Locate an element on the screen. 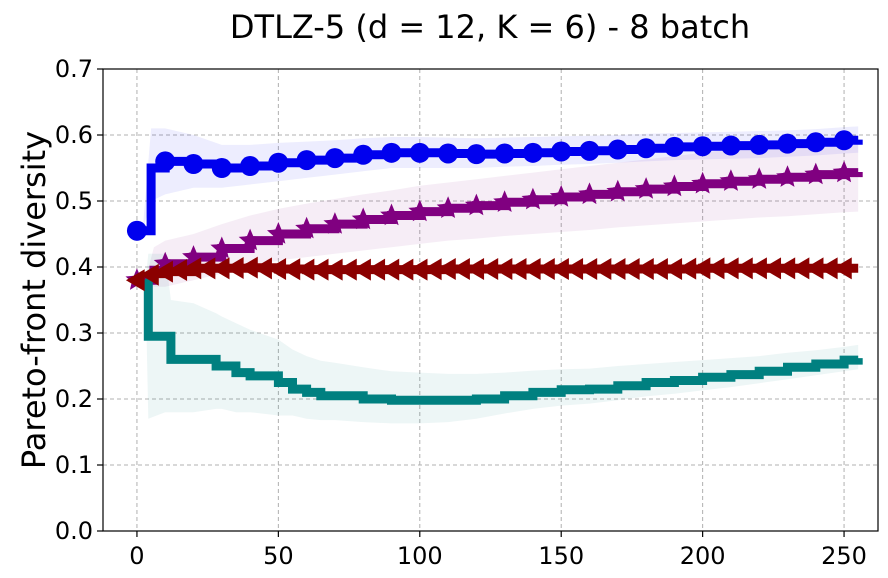 This screenshot has width=888, height=578. y-tick-label: 0.6 is located at coordinates (74, 135).